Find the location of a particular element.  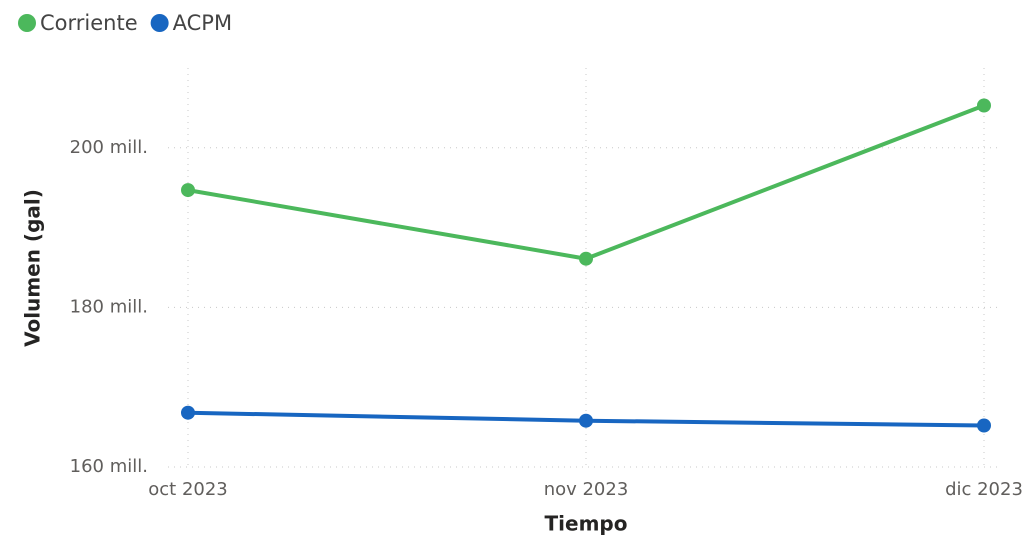

y-tick-label: 200 mill. is located at coordinates (109, 147).